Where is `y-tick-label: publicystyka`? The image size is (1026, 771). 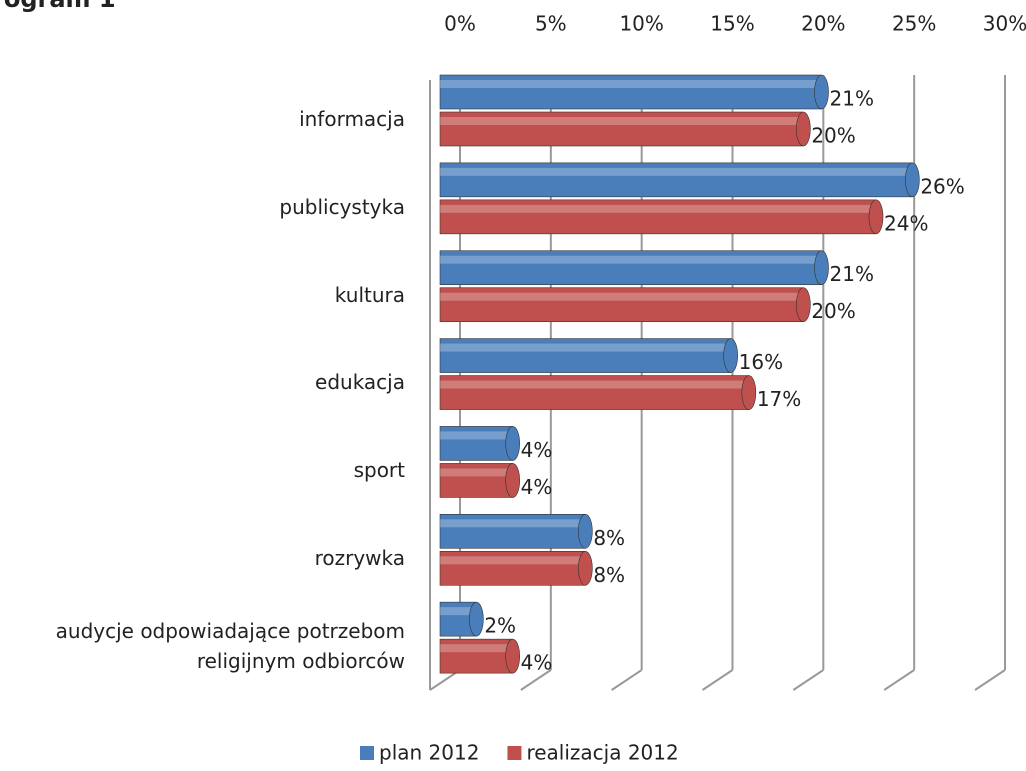
y-tick-label: publicystyka is located at coordinates (342, 206).